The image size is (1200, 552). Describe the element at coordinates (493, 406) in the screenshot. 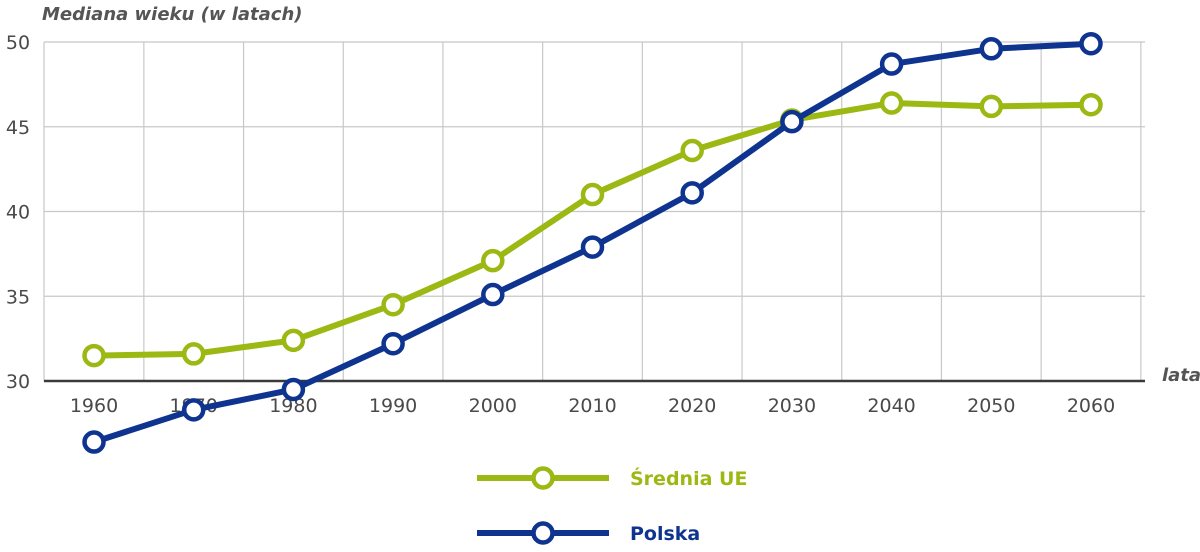

I see `x-tick-label: 2000` at that location.